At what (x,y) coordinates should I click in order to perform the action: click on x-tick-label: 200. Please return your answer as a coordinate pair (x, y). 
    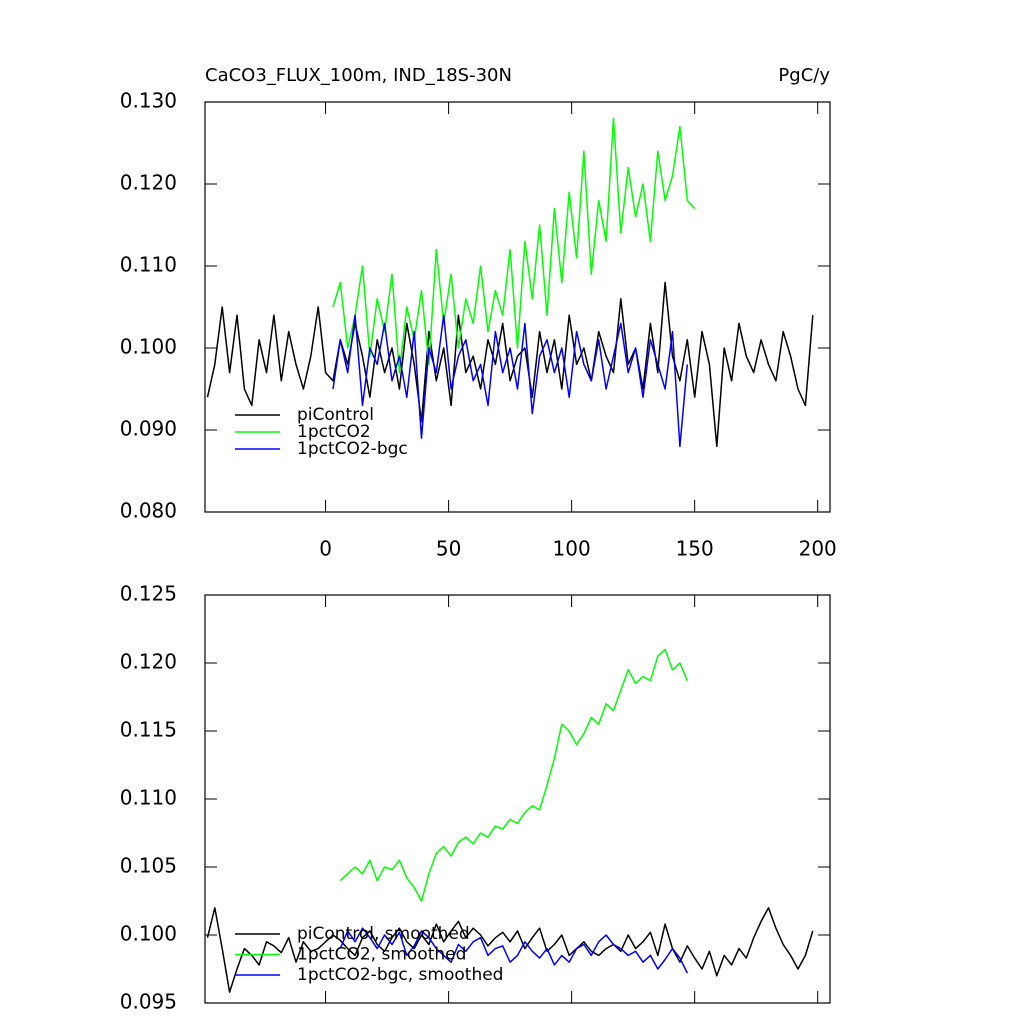
    Looking at the image, I should click on (818, 549).